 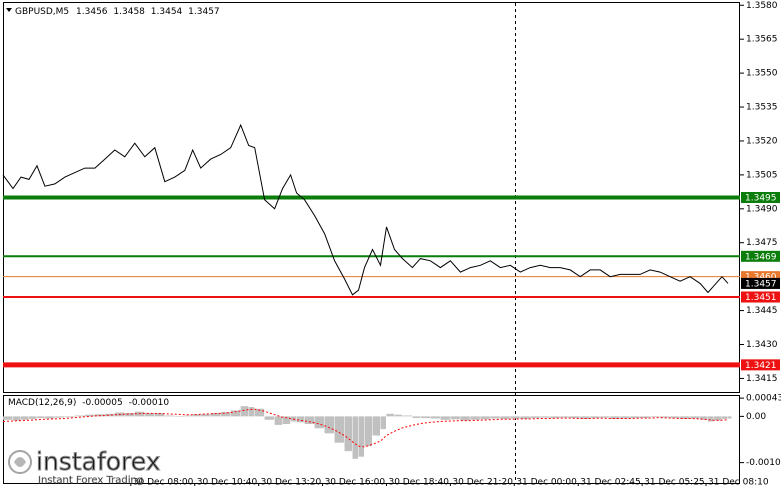 I want to click on y-tick-label: 1.3430, so click(x=762, y=345).